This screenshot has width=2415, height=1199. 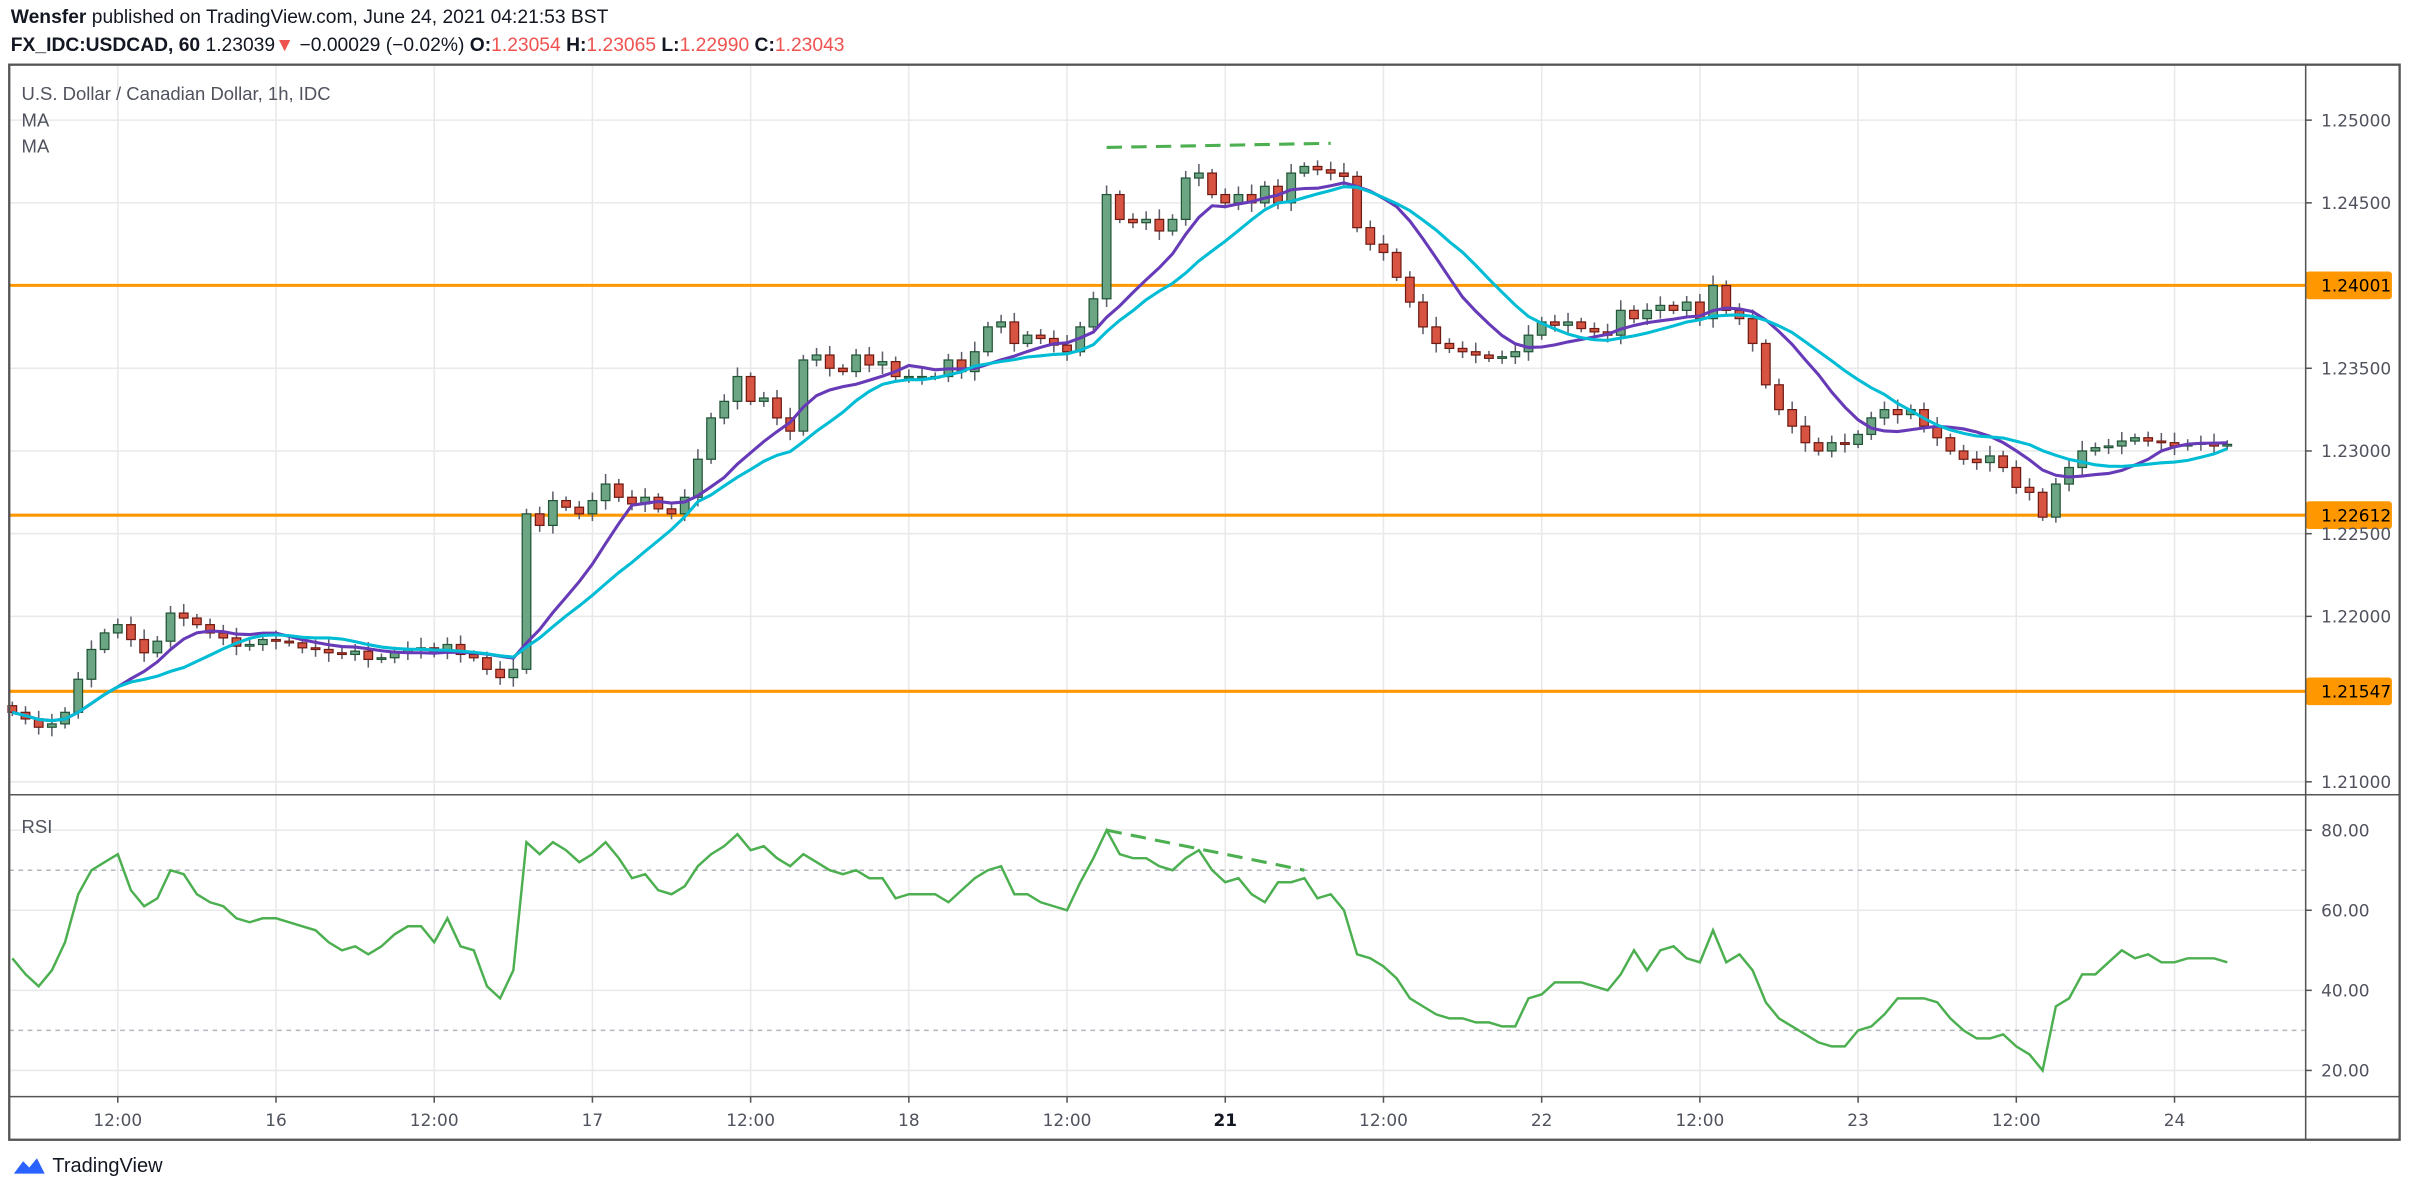 I want to click on rsi-trendline, so click(x=1205, y=850).